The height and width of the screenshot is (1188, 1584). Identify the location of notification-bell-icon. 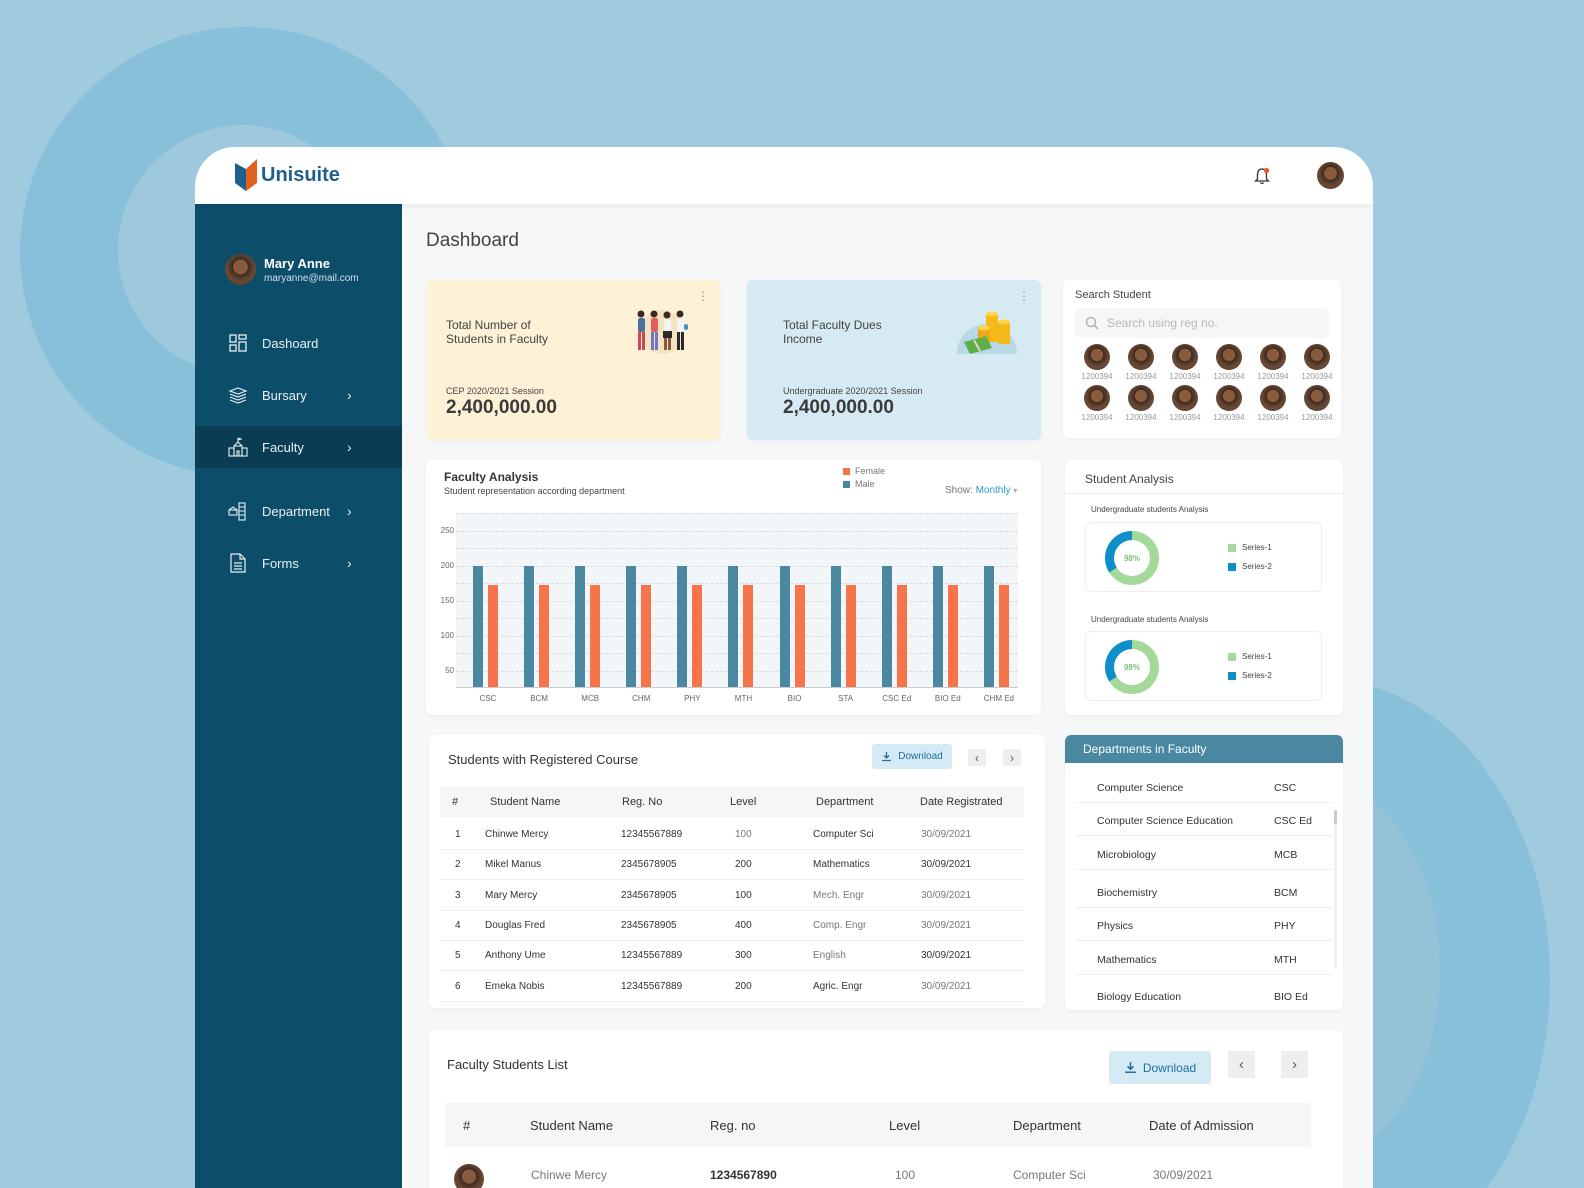
(1262, 176).